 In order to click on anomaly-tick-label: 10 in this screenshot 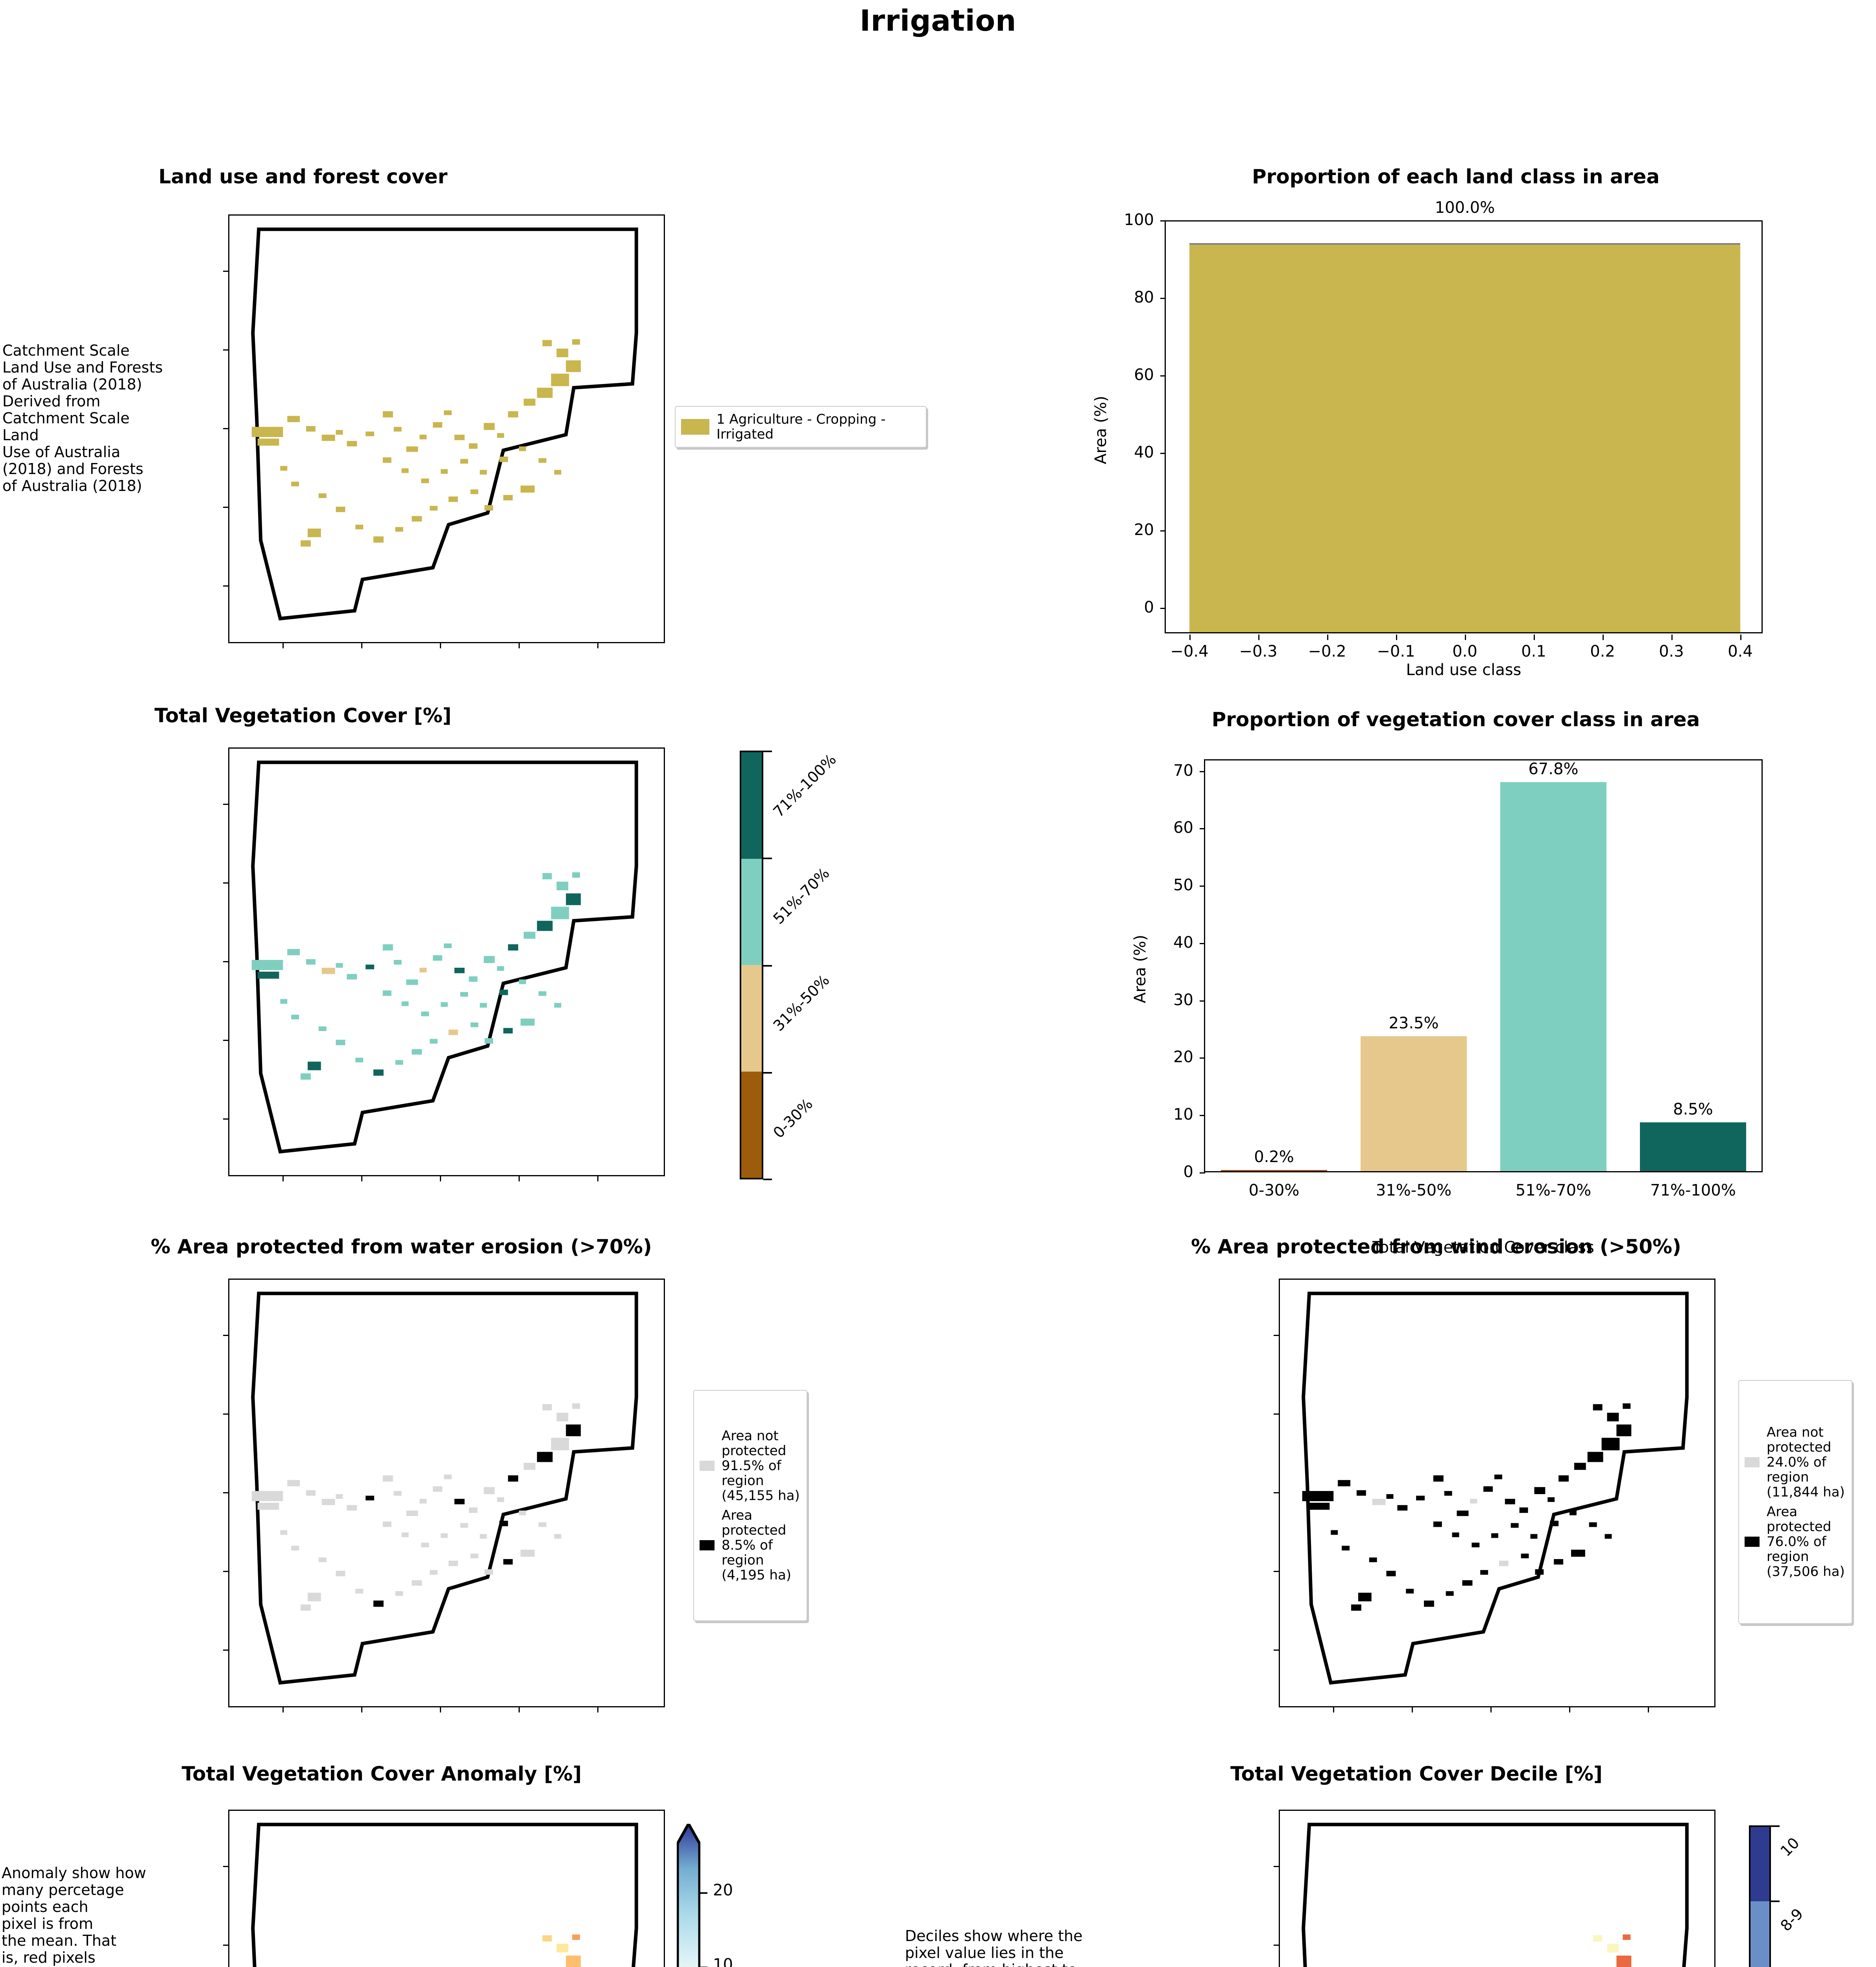, I will do `click(723, 1962)`.